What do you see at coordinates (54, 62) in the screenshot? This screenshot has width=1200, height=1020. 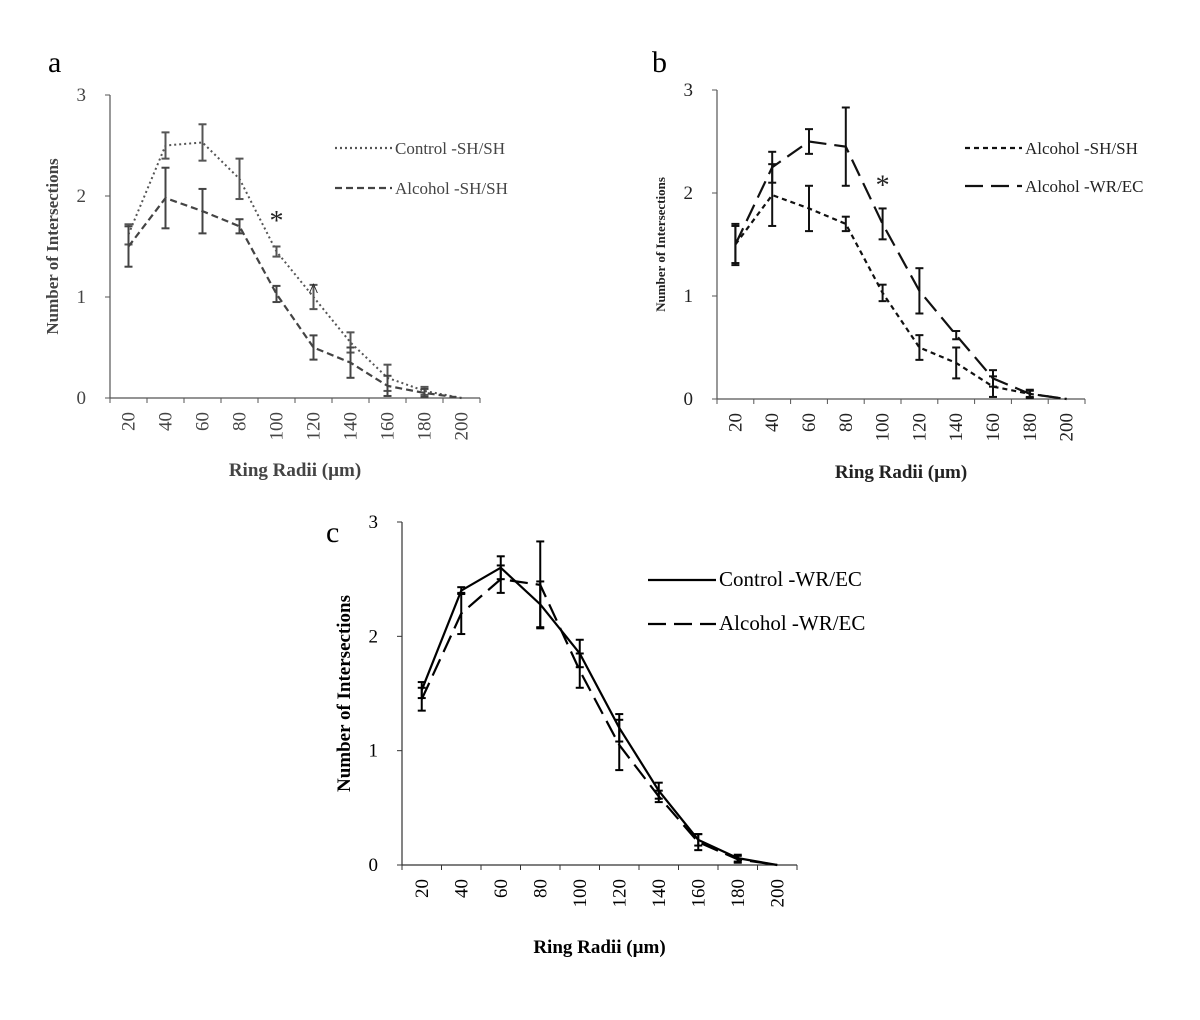 I see `panel-letter: a` at bounding box center [54, 62].